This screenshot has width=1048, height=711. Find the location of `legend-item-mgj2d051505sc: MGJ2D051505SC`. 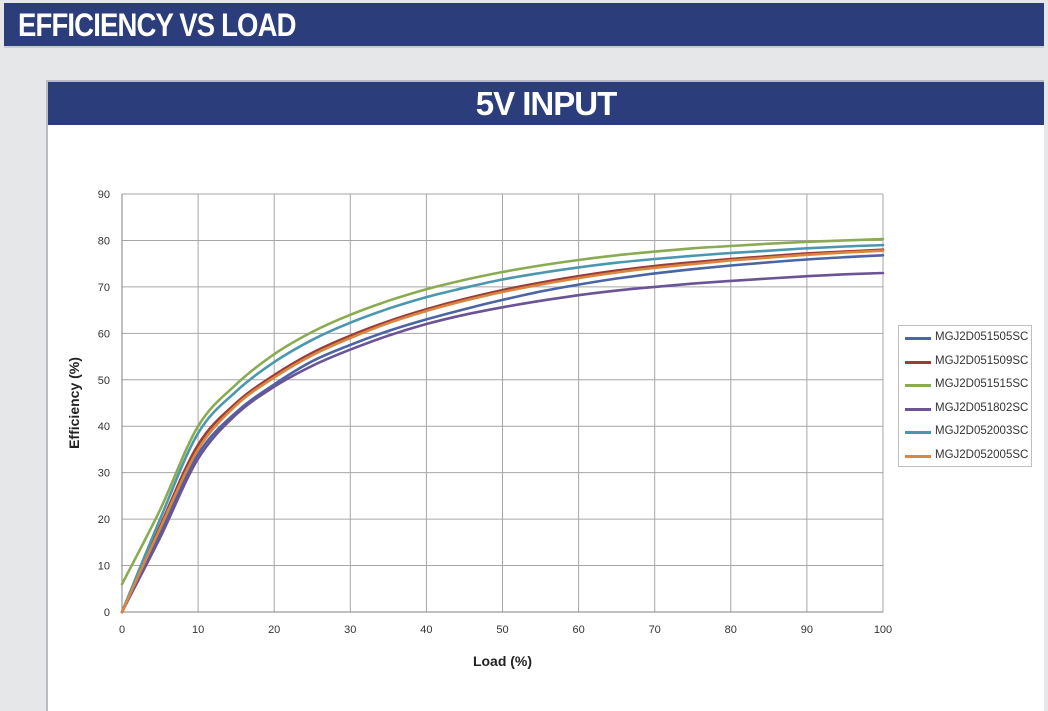

legend-item-mgj2d051505sc: MGJ2D051505SC is located at coordinates (967, 339).